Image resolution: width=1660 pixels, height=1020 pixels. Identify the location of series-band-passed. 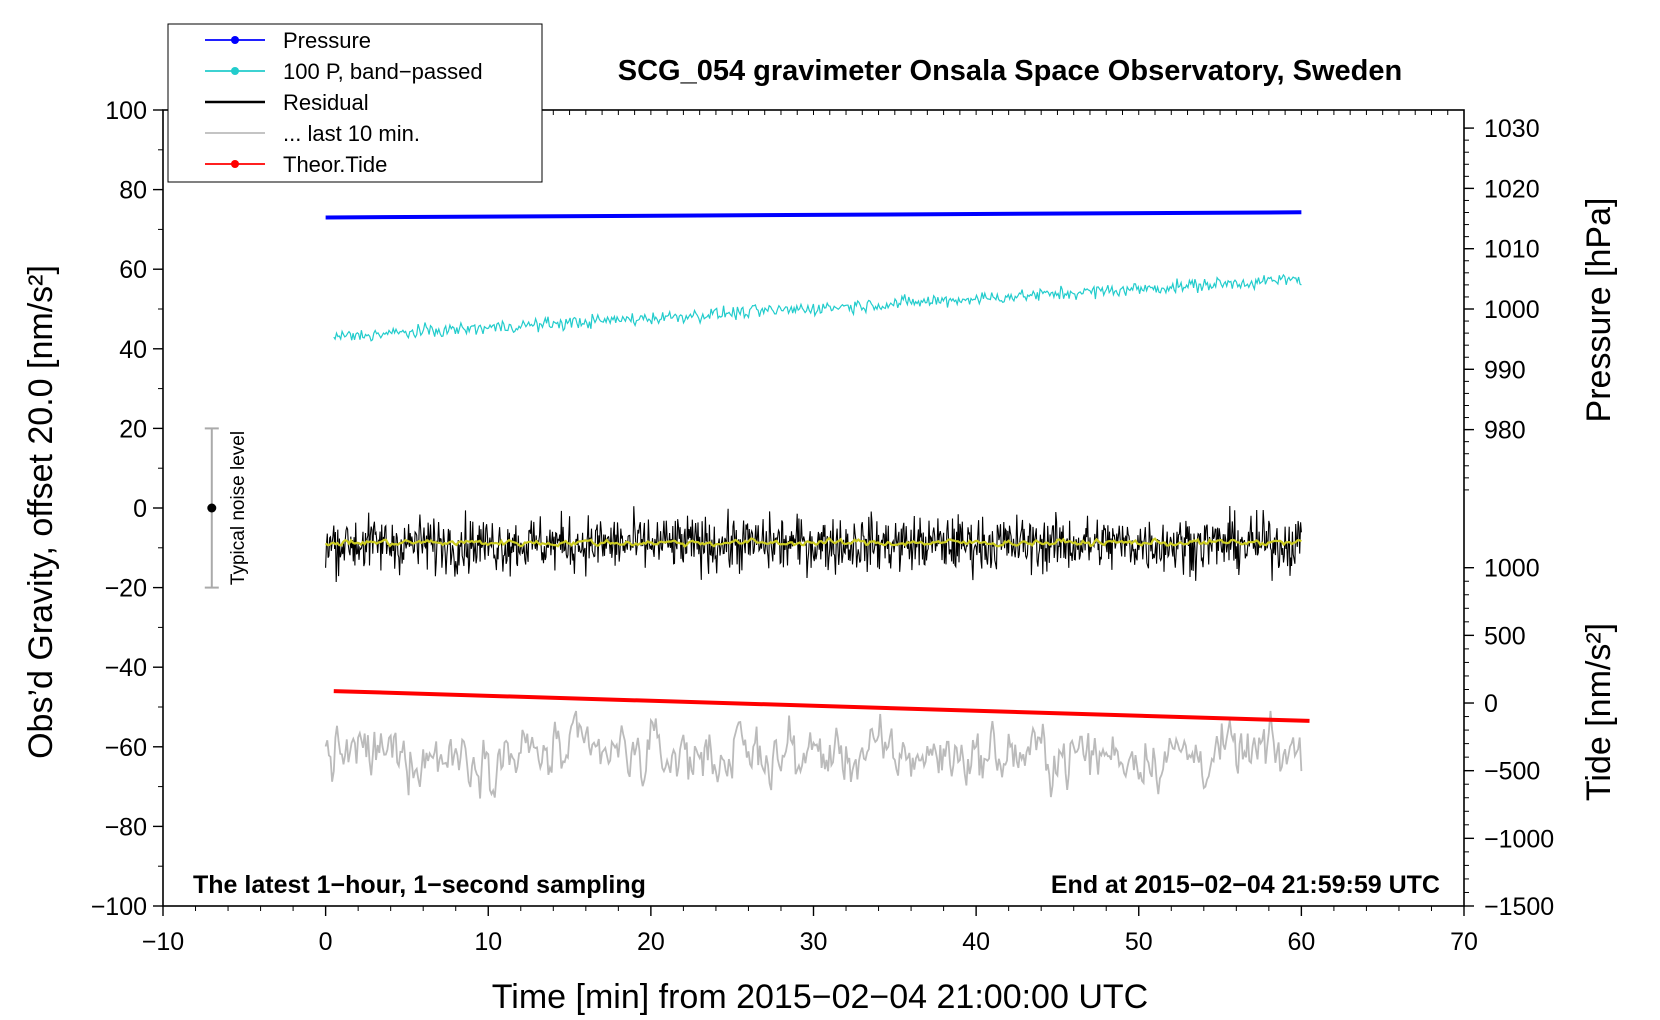
(817, 307).